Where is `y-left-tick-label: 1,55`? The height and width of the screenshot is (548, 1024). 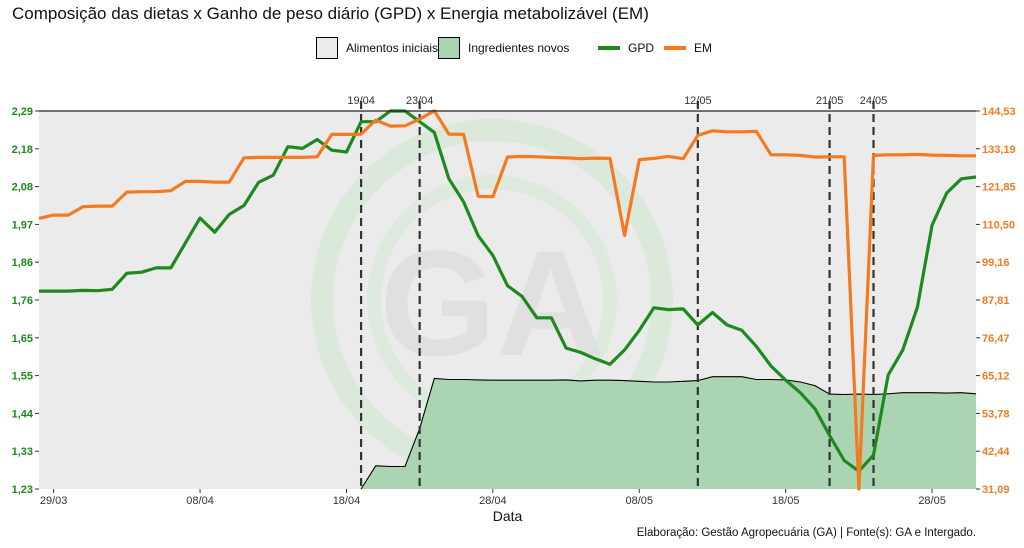
y-left-tick-label: 1,55 is located at coordinates (22, 377).